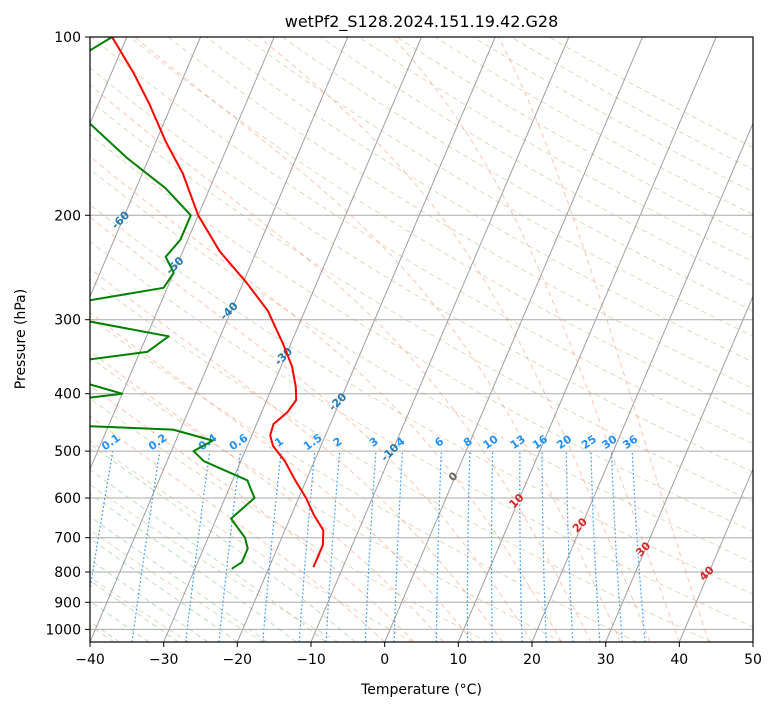 The image size is (775, 708). Describe the element at coordinates (67, 573) in the screenshot. I see `y-tick-label: 800` at that location.